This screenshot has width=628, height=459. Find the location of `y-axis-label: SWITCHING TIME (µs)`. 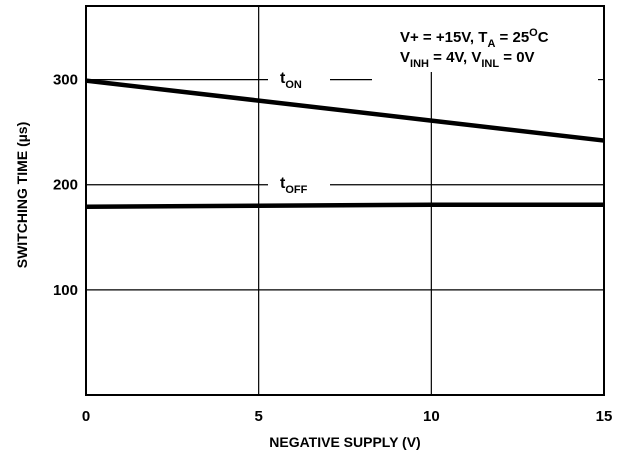

y-axis-label: SWITCHING TIME (µs) is located at coordinates (22, 195).